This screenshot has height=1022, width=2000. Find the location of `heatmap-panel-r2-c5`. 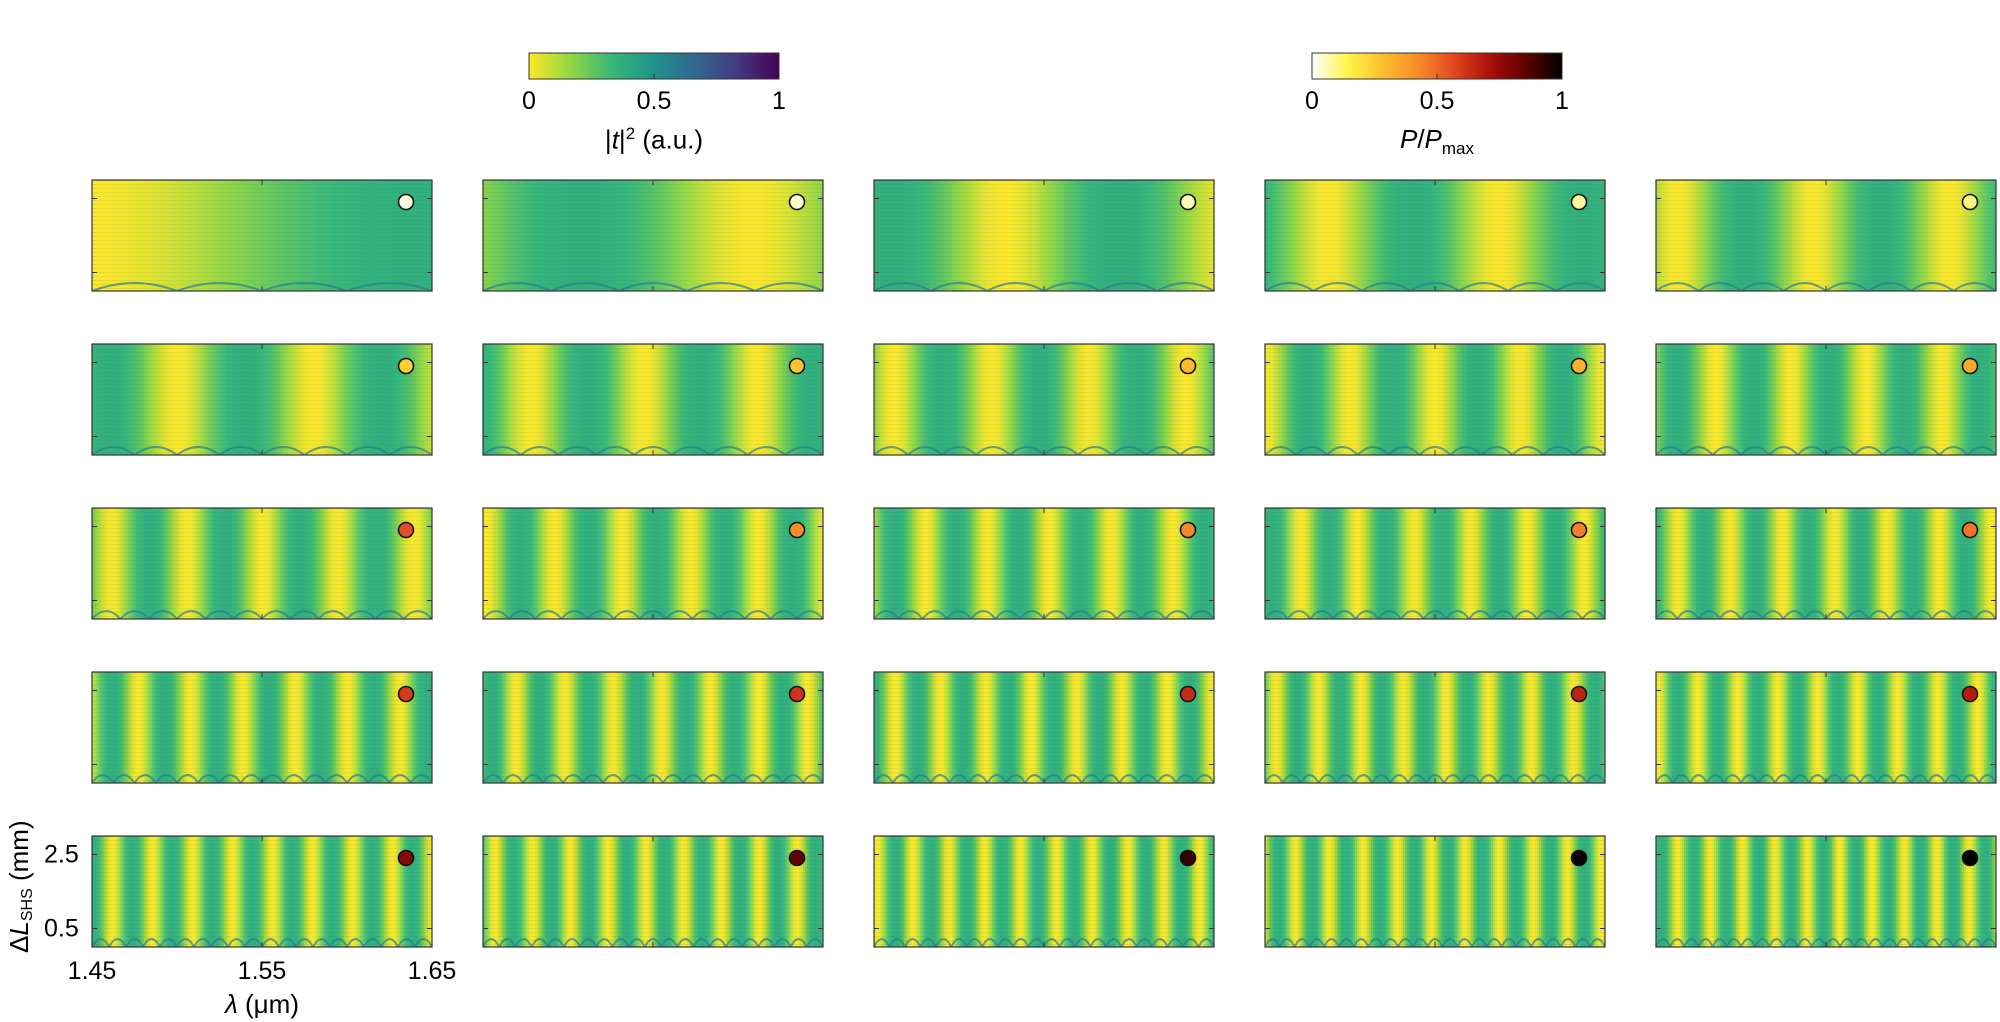

heatmap-panel-r2-c5 is located at coordinates (1826, 399).